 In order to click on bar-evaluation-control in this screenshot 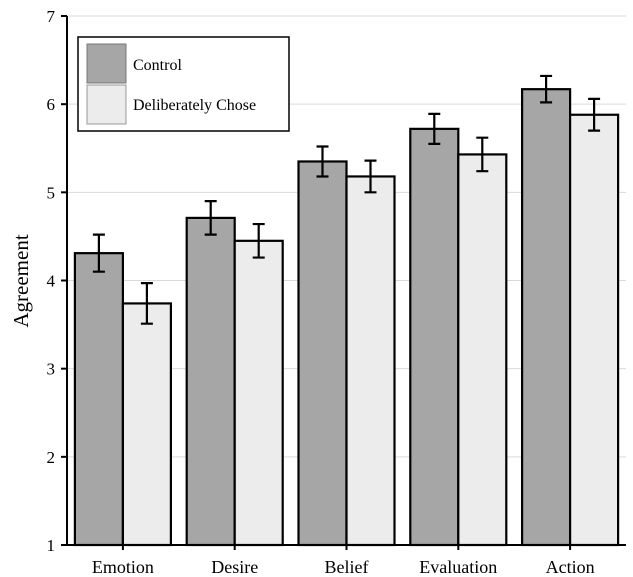, I will do `click(434, 337)`.